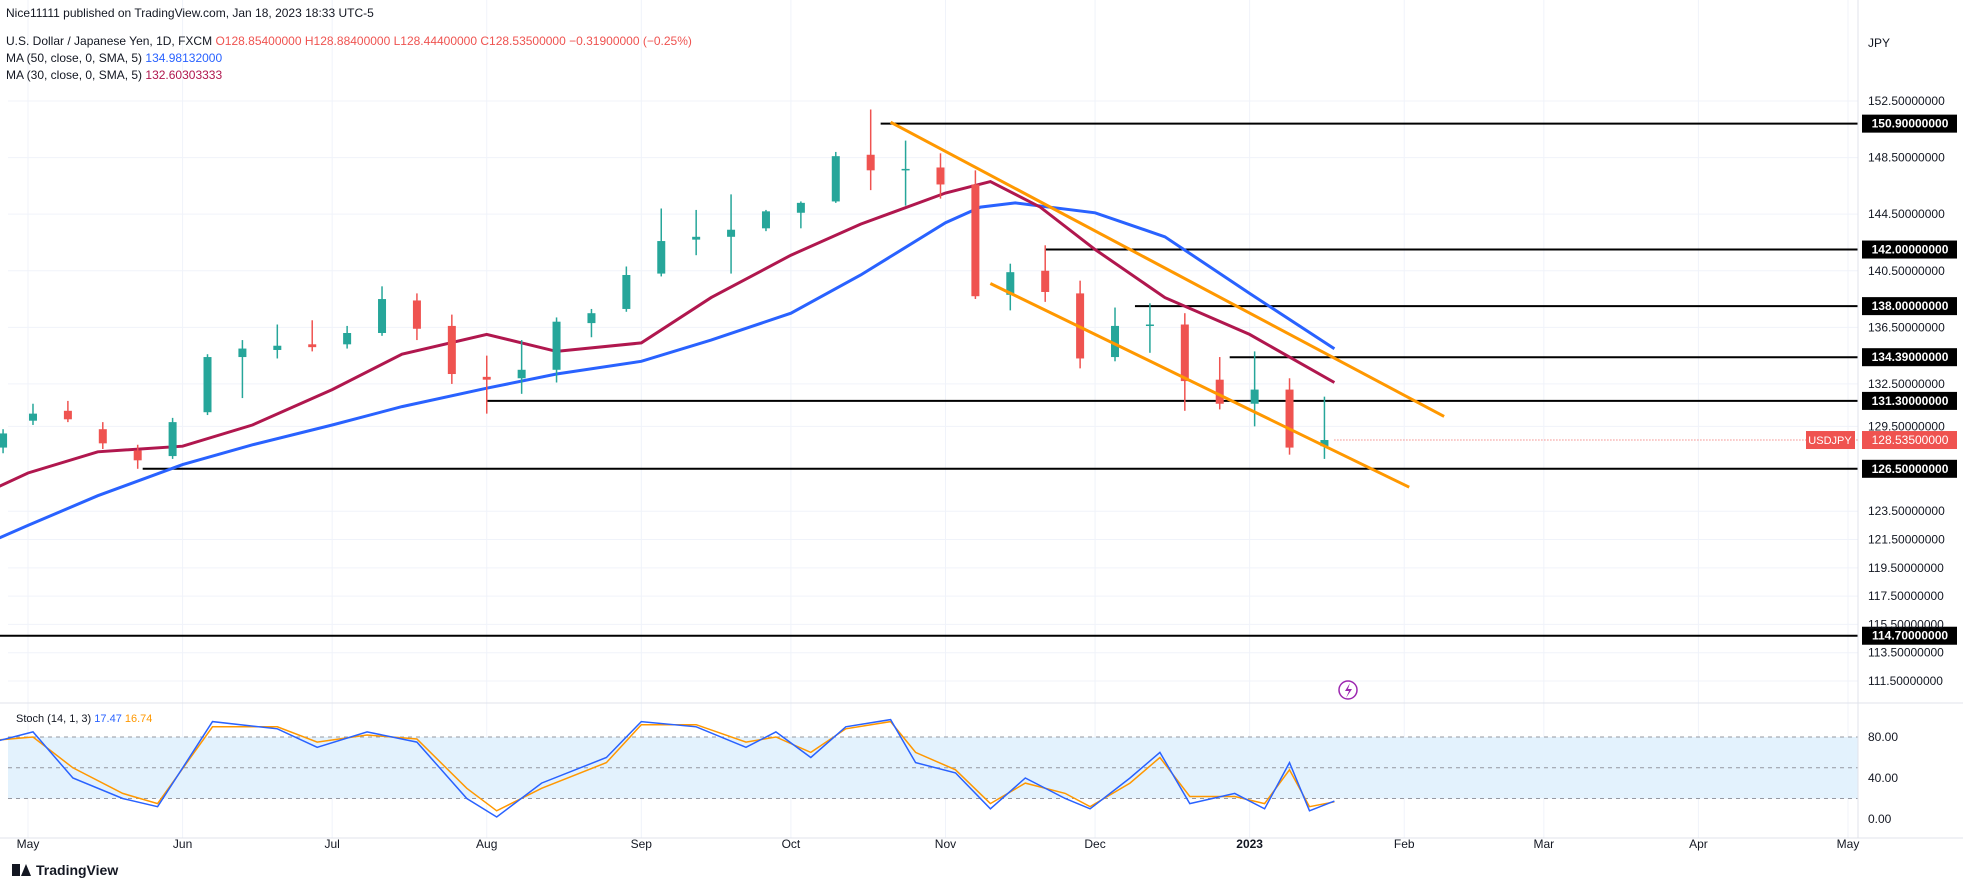  I want to click on time-tick-label: Aug, so click(486, 844).